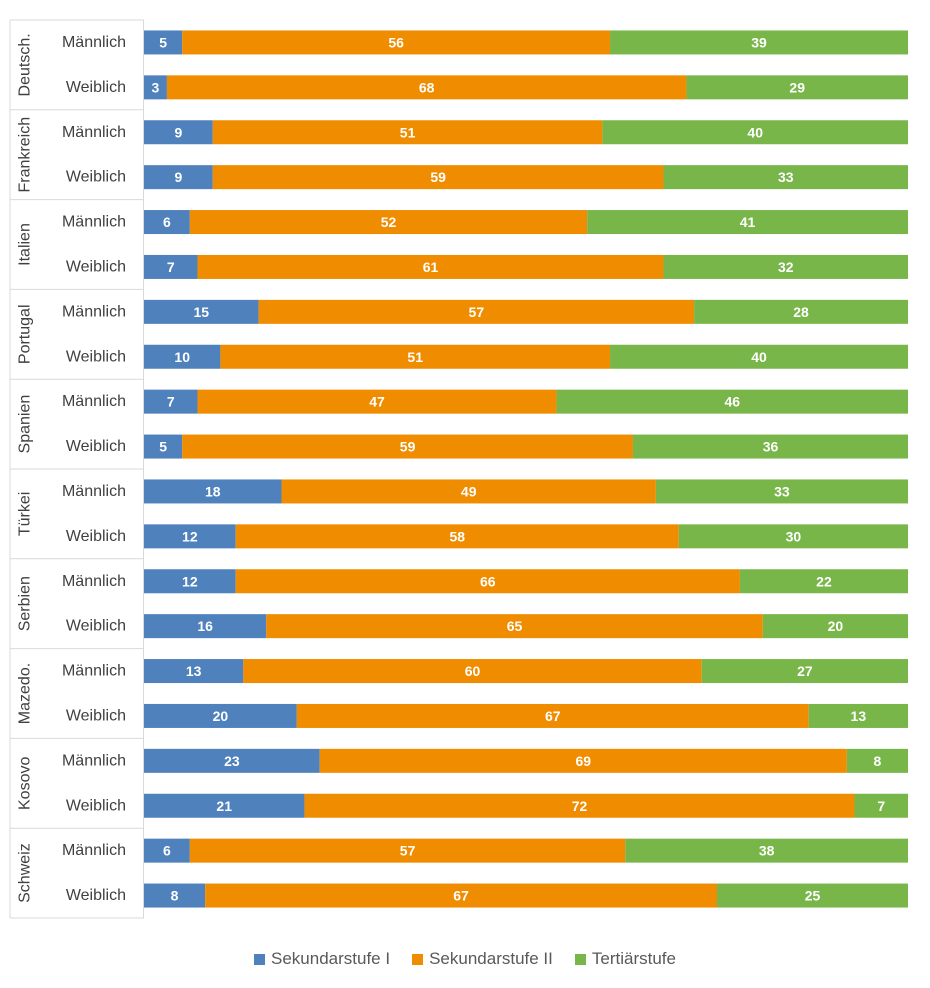  Describe the element at coordinates (625, 959) in the screenshot. I see `legend-item-tertiaerstufe: Tertiärstufe` at that location.